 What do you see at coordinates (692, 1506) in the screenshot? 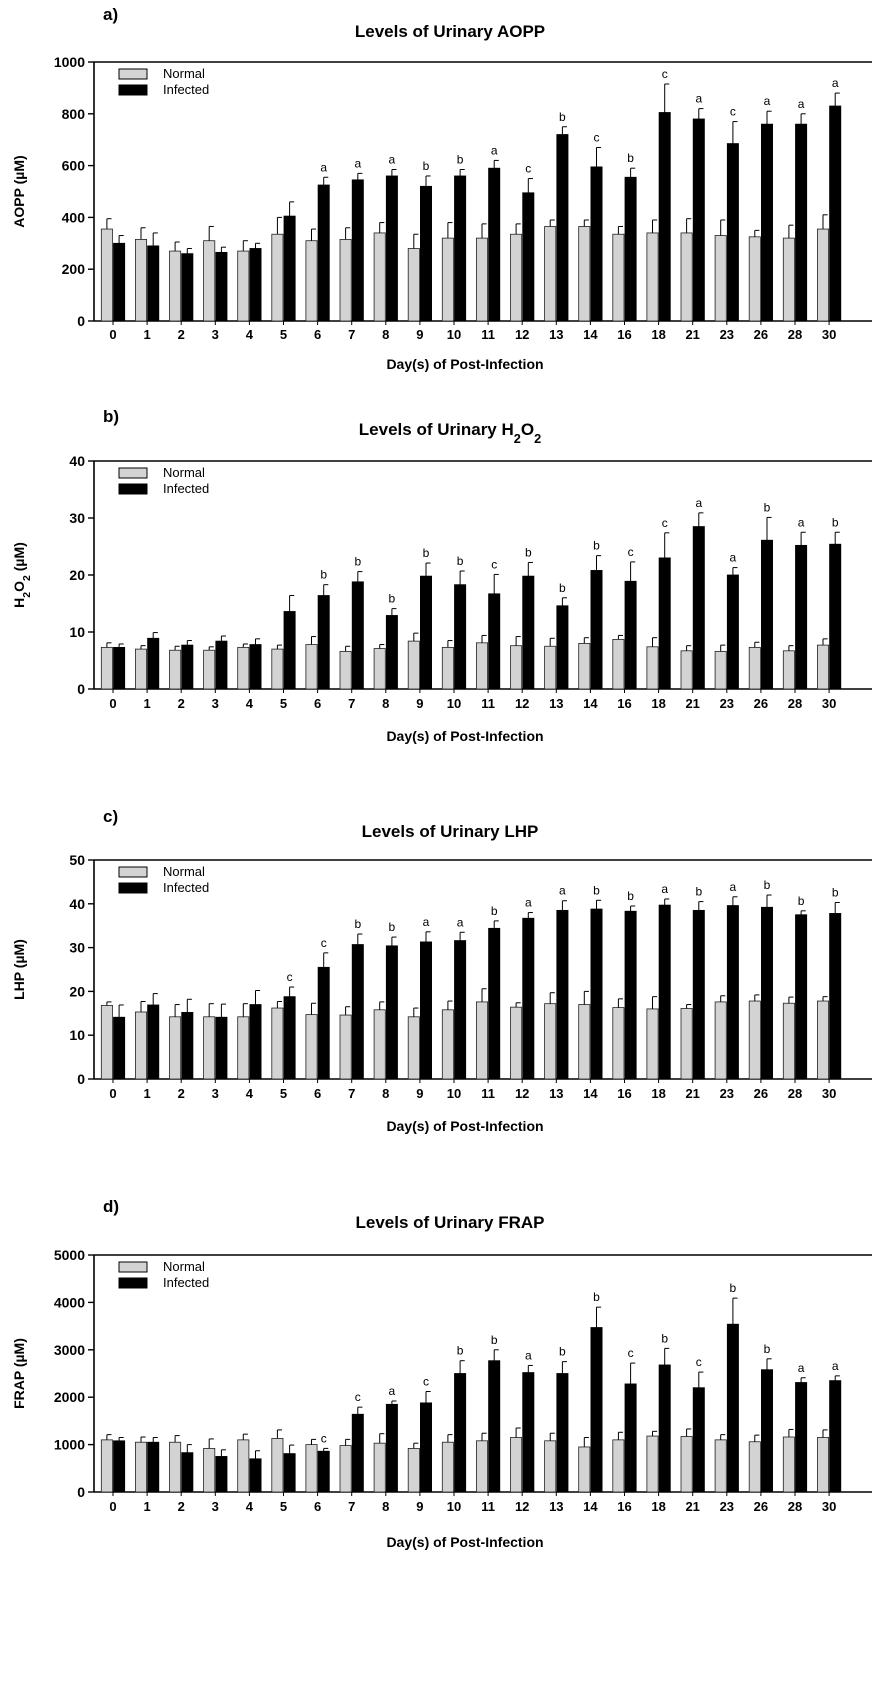
I see `x-tick-label: 21` at bounding box center [692, 1506].